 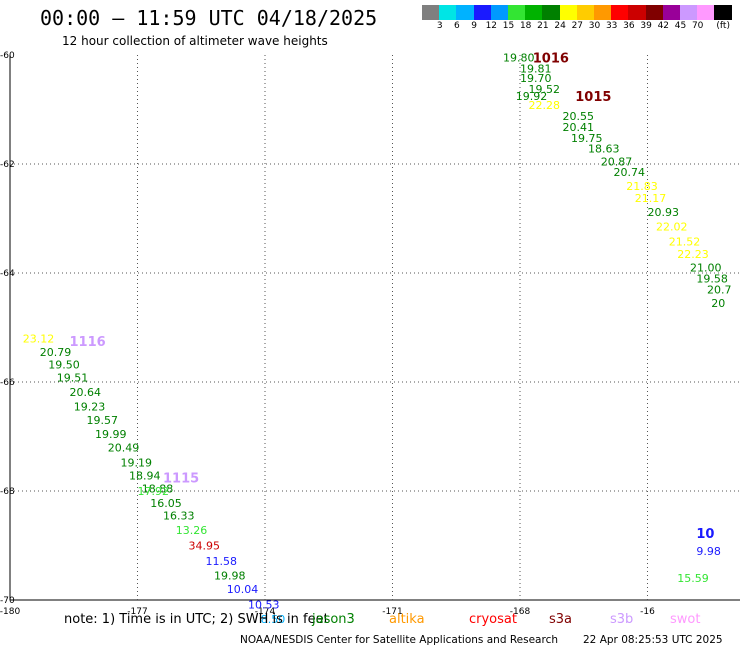 I want to click on pass-id-label: 1115, so click(x=181, y=478).